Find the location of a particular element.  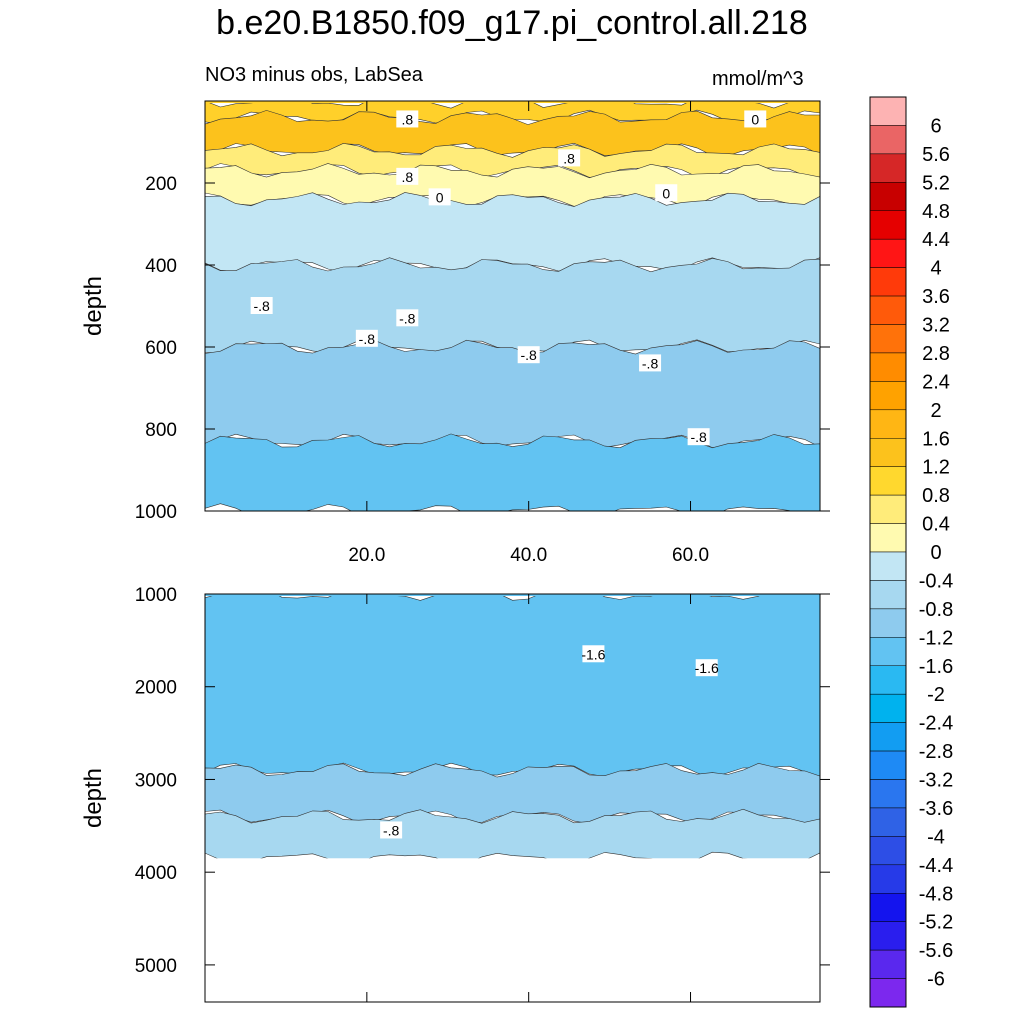

colorbar-label: -1.2 is located at coordinates (936, 638).